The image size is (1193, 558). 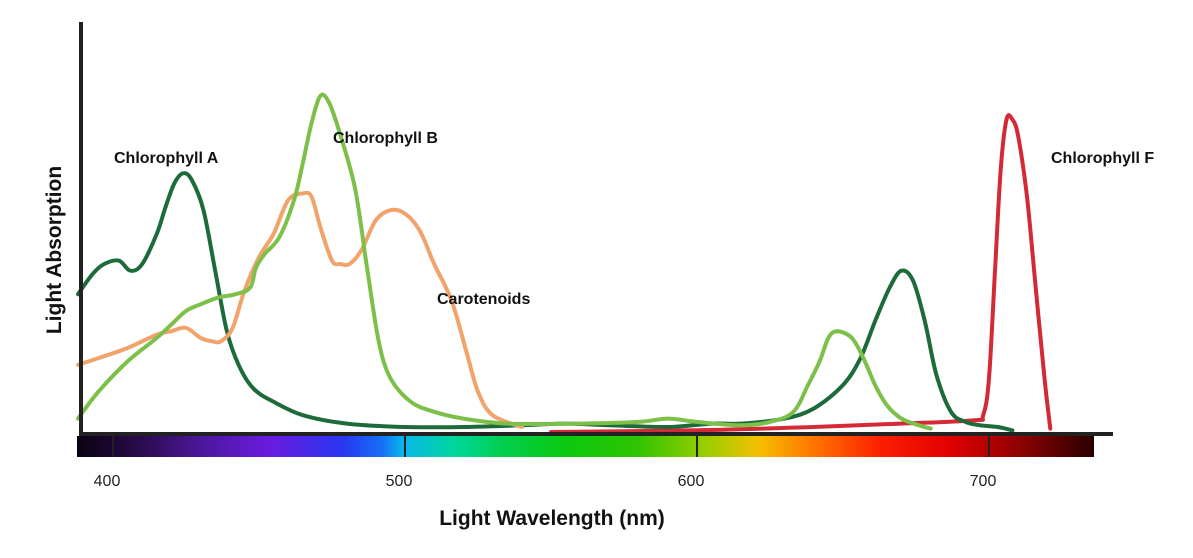 What do you see at coordinates (54, 250) in the screenshot?
I see `y-axis-title: Light Absorption` at bounding box center [54, 250].